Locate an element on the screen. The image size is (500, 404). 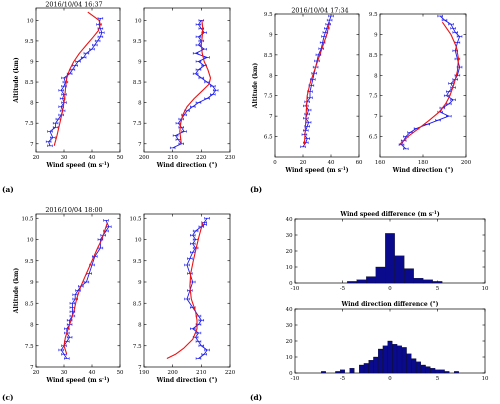
c-speed-ytick-label: 9 is located at coordinates (32, 283).